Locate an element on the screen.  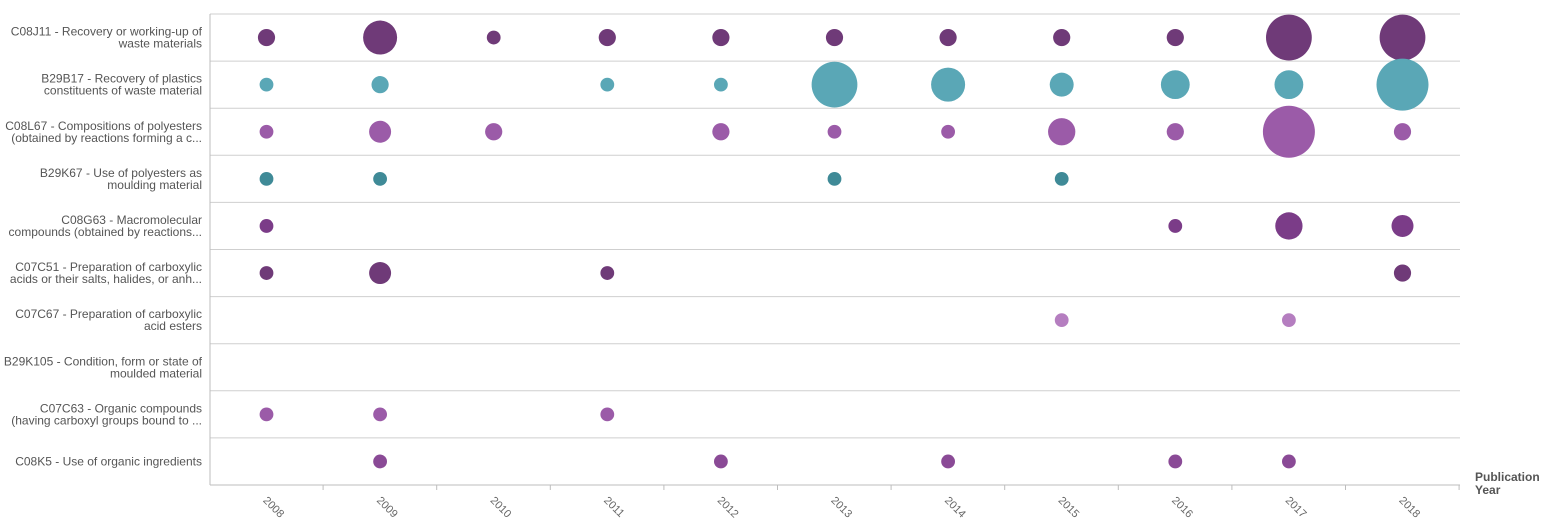
row-label: C08K5 - Use of organic ingredients is located at coordinates (108, 461).